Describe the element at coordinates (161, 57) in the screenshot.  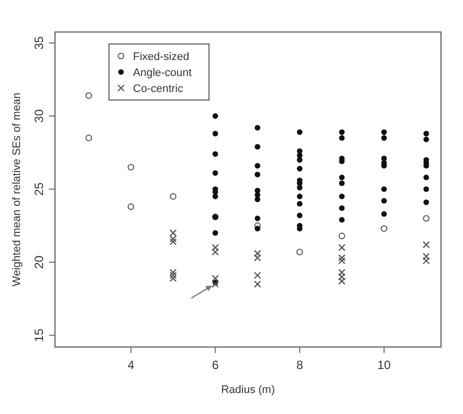
I see `legend-label: Fixed-sized` at that location.